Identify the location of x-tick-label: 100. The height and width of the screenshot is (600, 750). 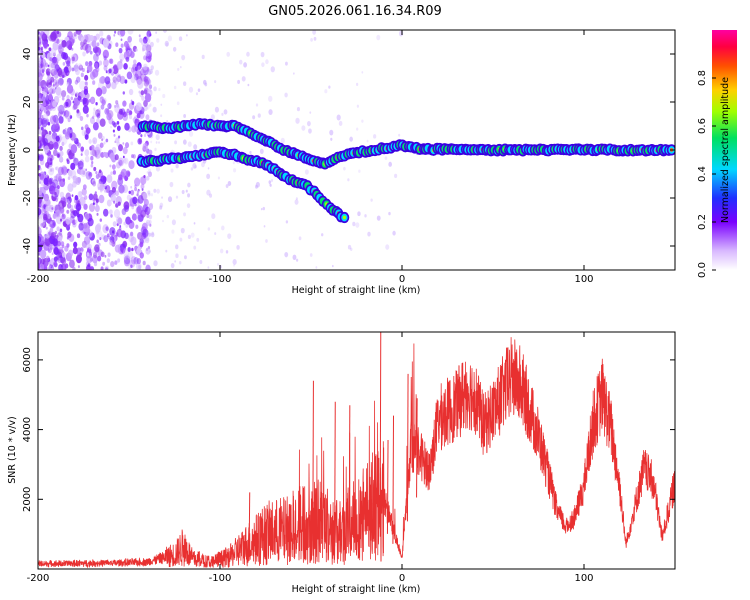
(583, 279).